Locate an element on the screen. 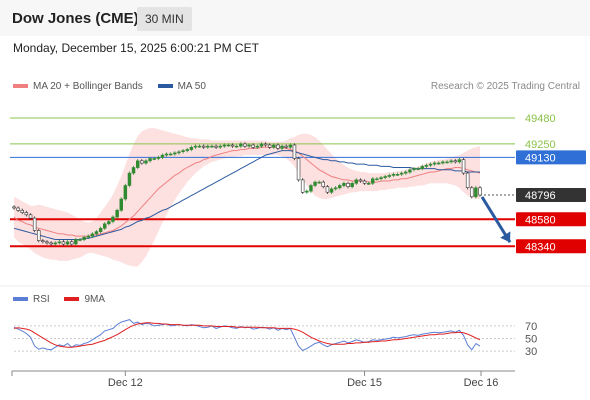  instrument-title: Dow Jones (CME) is located at coordinates (75, 18).